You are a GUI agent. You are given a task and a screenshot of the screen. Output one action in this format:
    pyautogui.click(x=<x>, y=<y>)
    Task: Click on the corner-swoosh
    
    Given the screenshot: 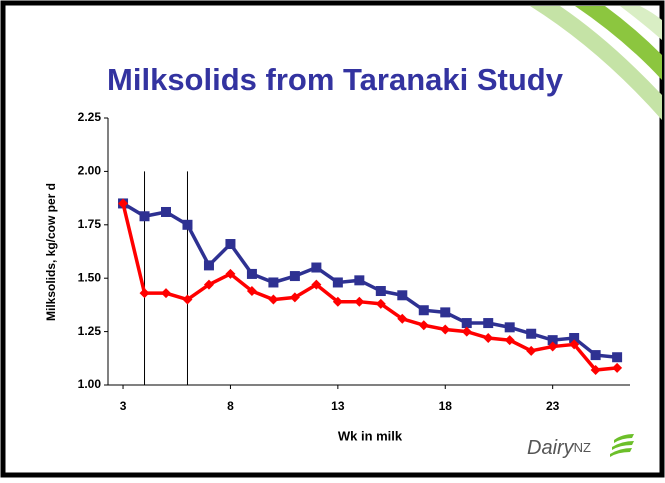 What is the action you would take?
    pyautogui.click(x=596, y=63)
    